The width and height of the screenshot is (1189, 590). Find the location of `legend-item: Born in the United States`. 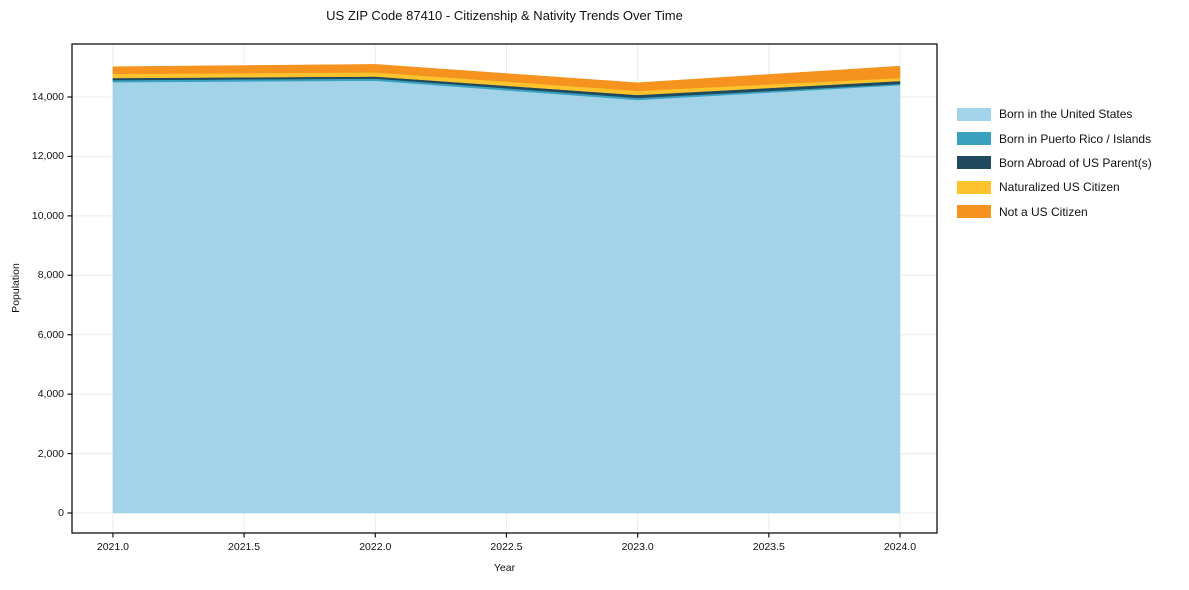

legend-item: Born in the United States is located at coordinates (1054, 114).